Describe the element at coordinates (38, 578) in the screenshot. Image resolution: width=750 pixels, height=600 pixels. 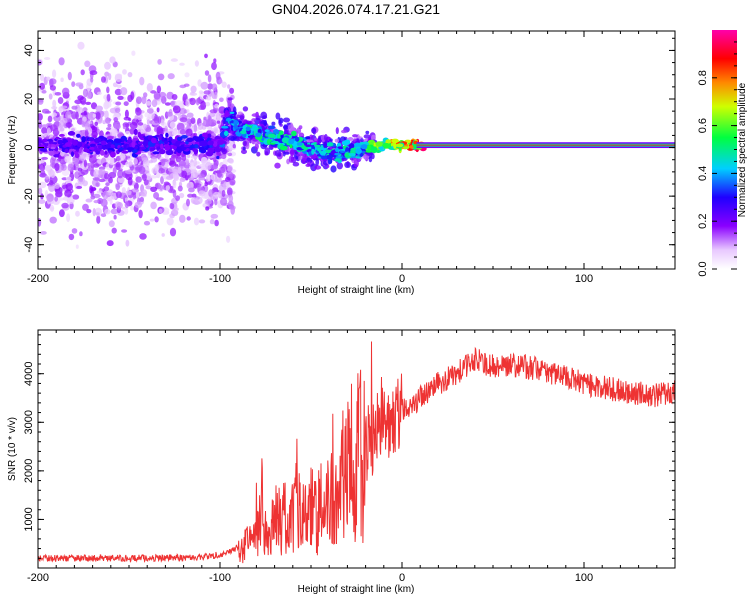
I see `snr-xtick-label: -200` at that location.